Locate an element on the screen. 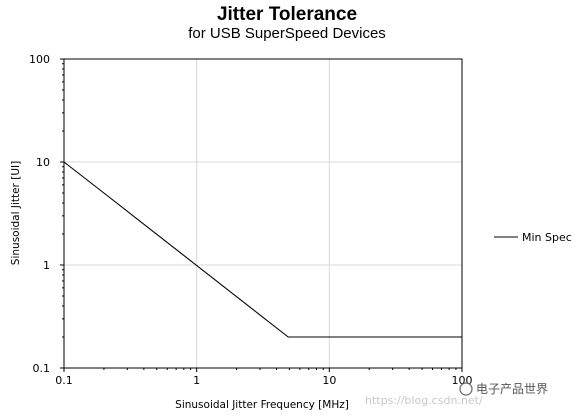 Image resolution: width=578 pixels, height=417 pixels. x-axis-label: Sinusoidal Jitter Frequency [MHz] is located at coordinates (262, 405).